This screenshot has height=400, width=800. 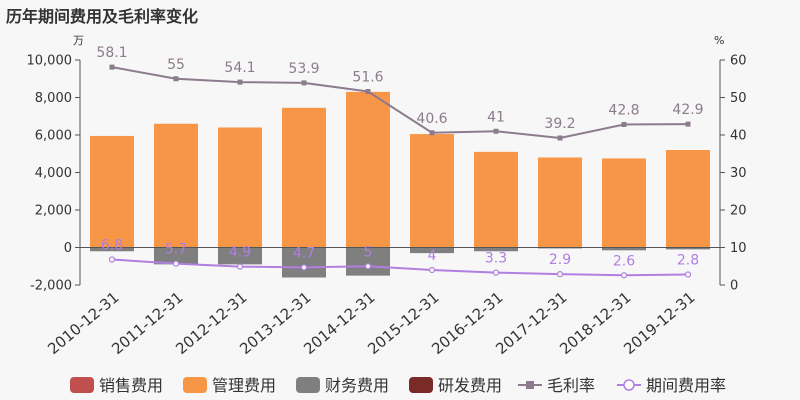 I want to click on legend-label: 财务费用, so click(x=357, y=385).